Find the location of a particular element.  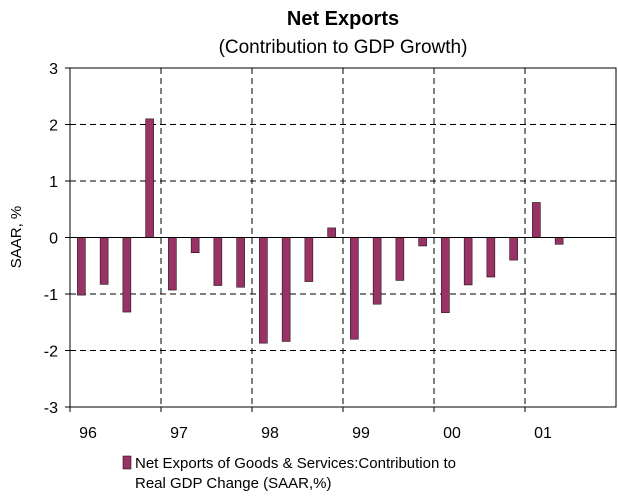

bar-96Q4 is located at coordinates (149, 178).